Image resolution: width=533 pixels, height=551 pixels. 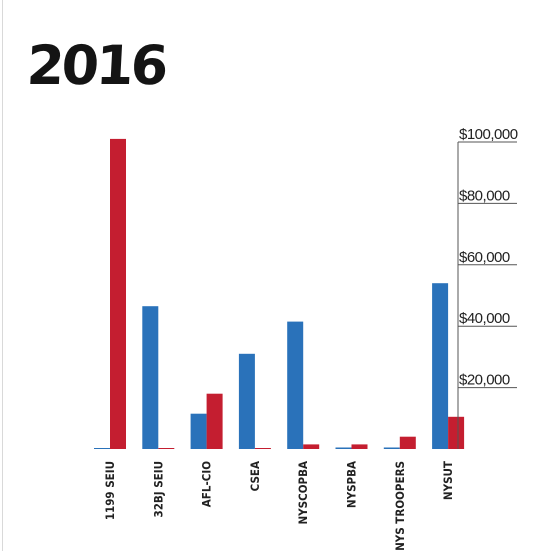 I want to click on left-border-line, so click(x=2, y=275).